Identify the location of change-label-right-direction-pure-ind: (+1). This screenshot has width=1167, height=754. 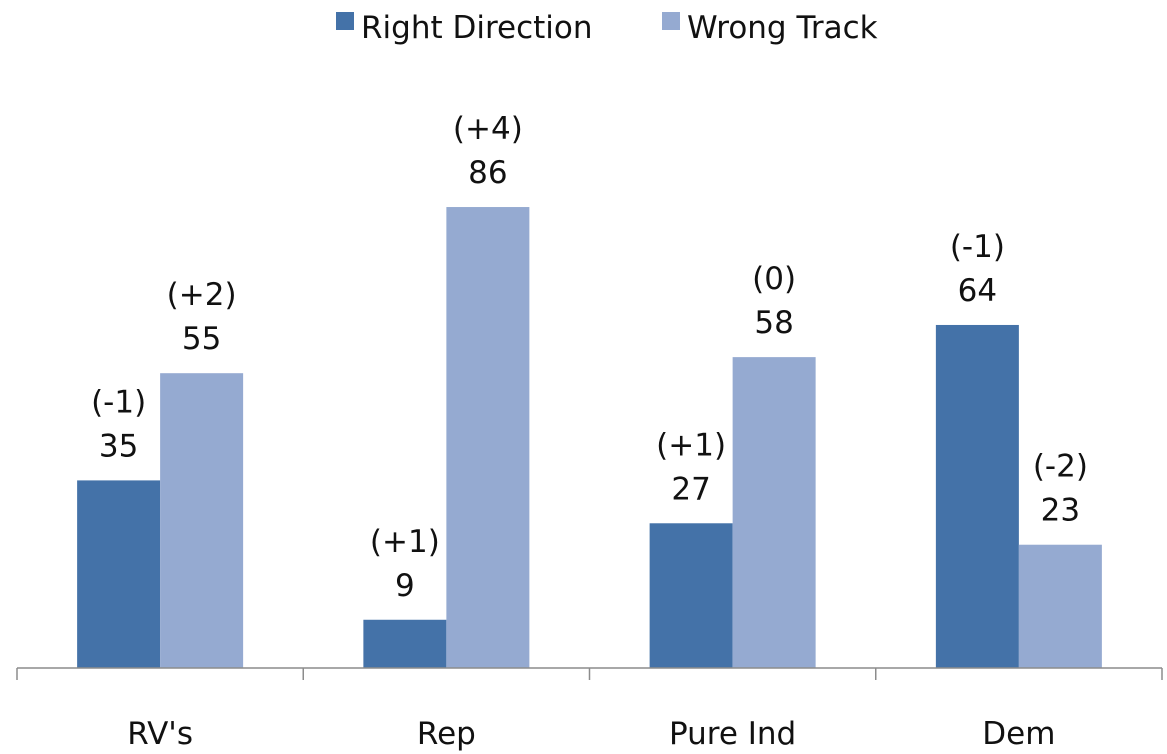
(691, 445).